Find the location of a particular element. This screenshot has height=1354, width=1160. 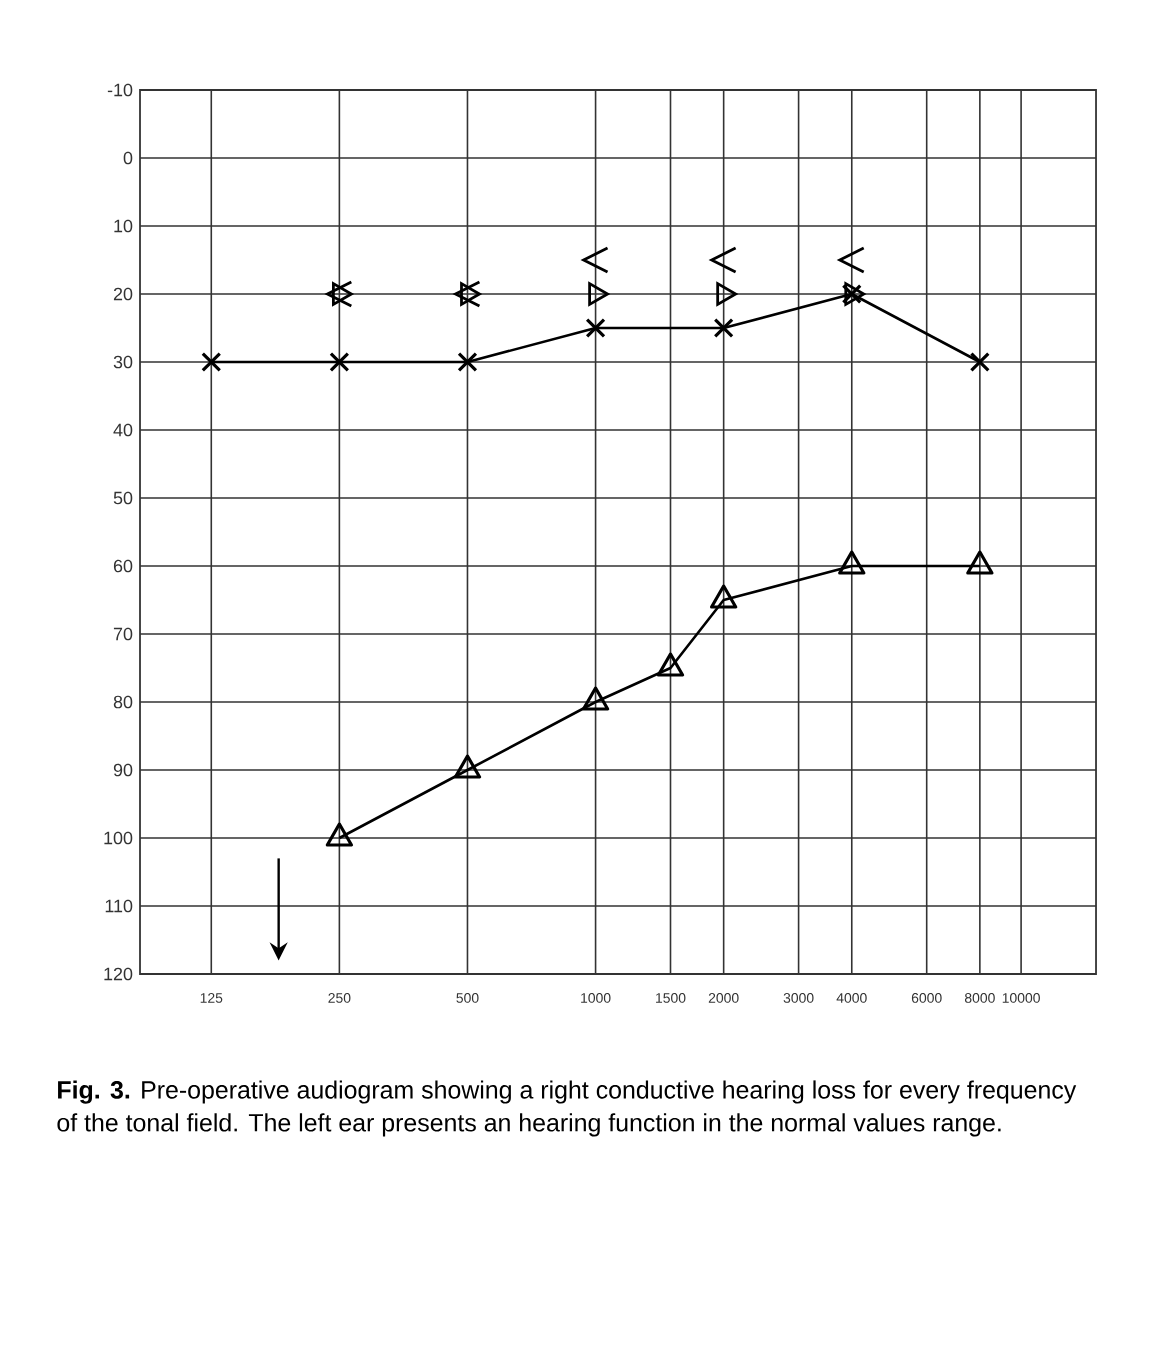

y-tick-label: -10 is located at coordinates (120, 90).